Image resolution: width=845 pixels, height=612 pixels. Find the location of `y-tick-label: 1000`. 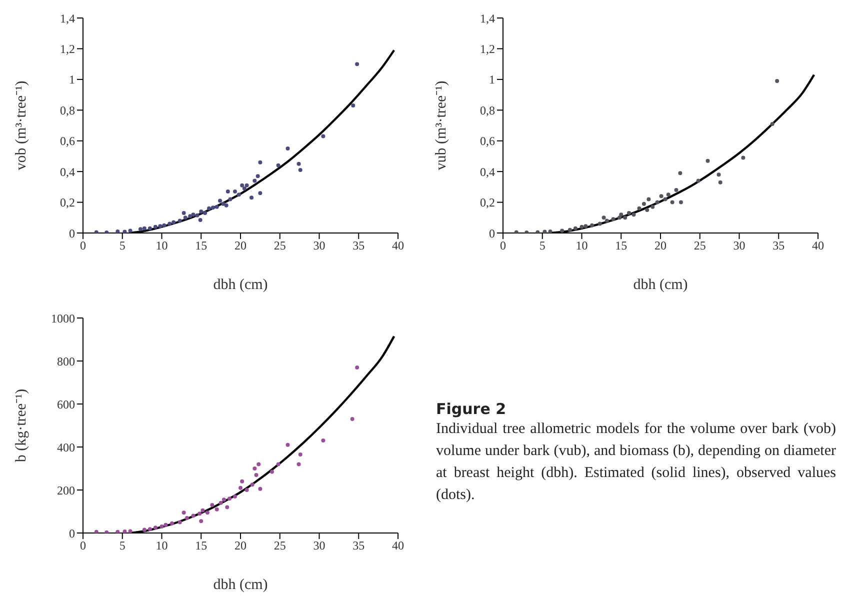

y-tick-label: 1000 is located at coordinates (63, 318).